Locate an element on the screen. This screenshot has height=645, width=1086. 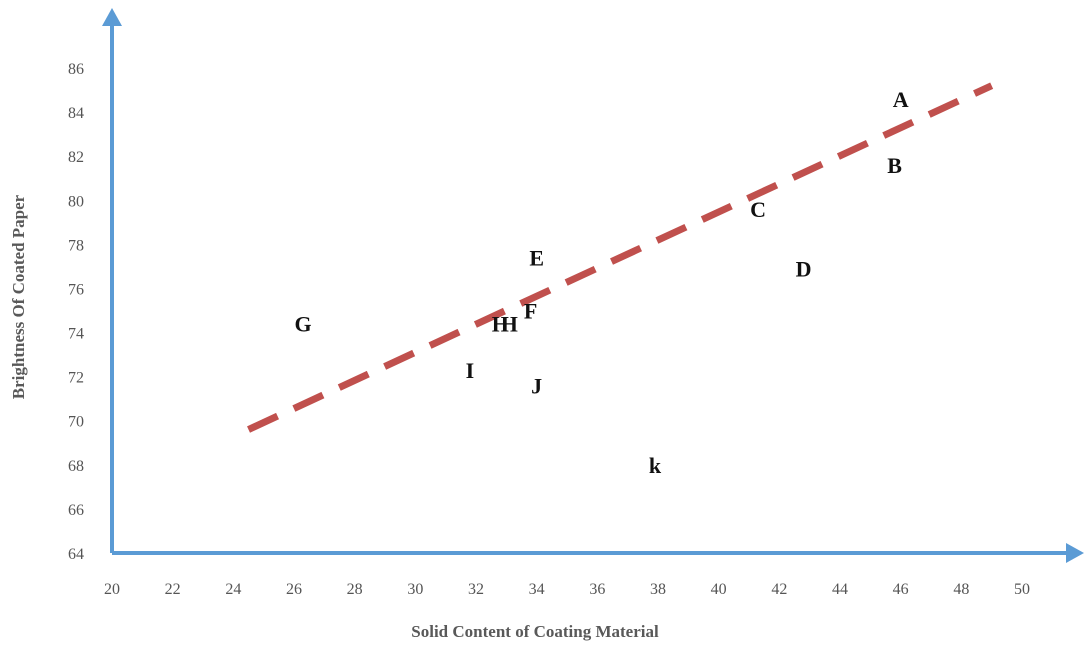
x-tick-label: 24 is located at coordinates (233, 589).